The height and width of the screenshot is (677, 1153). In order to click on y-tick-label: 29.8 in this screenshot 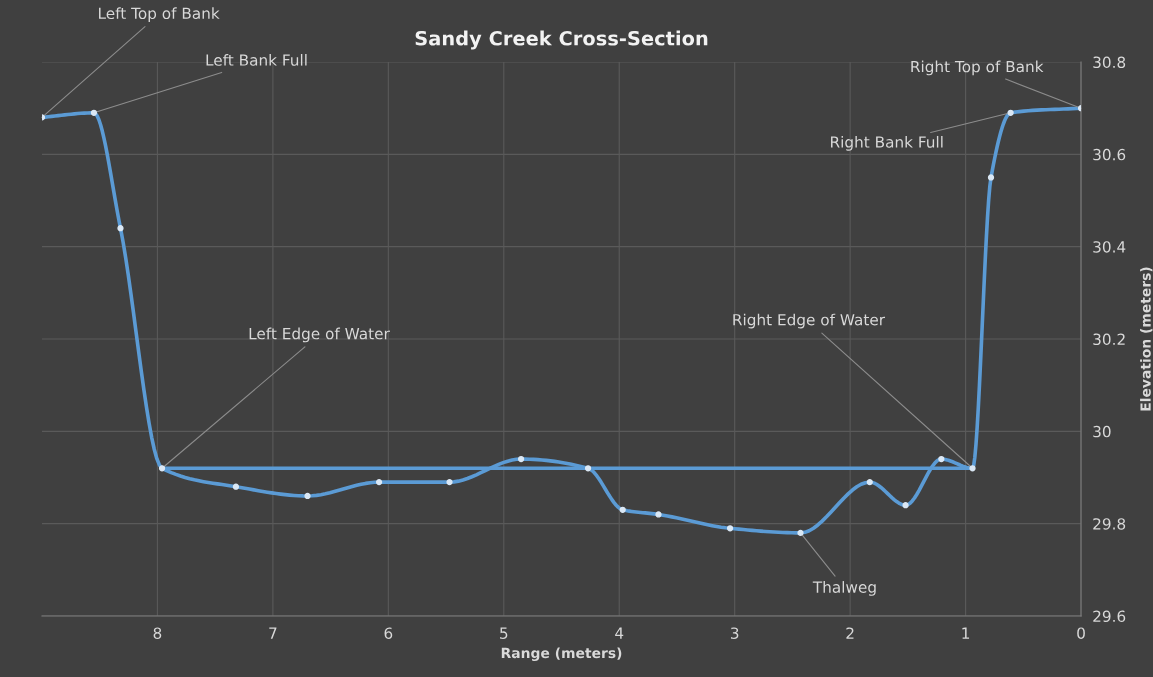, I will do `click(1109, 524)`.